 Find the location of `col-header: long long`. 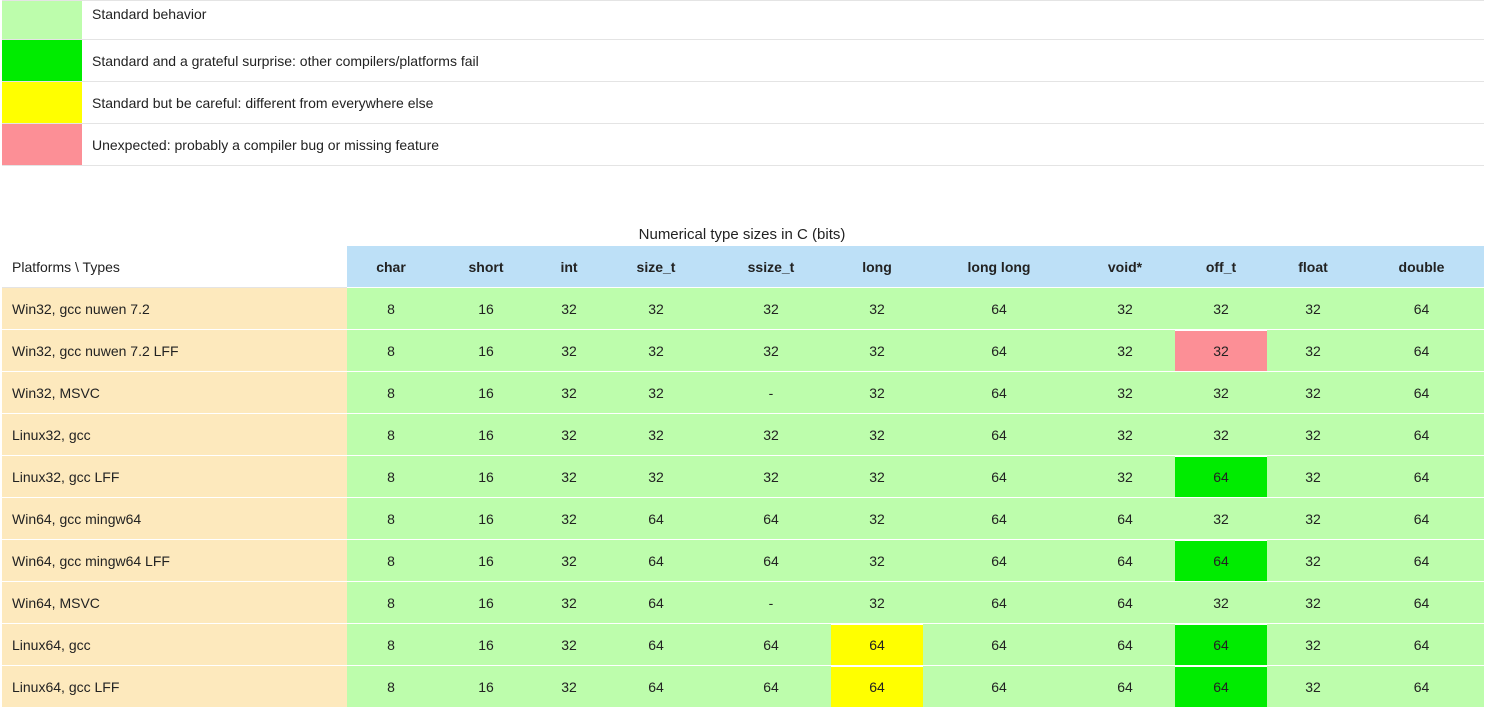

col-header: long long is located at coordinates (999, 267).